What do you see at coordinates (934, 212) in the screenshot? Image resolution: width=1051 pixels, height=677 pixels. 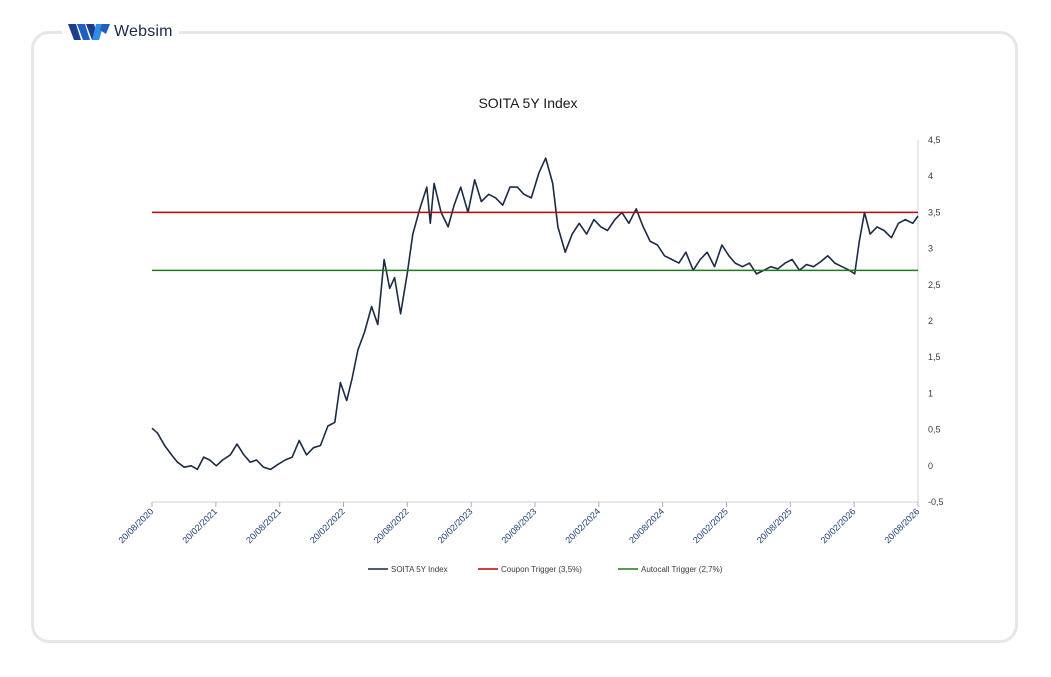 I see `y-tick-label: 3,5` at bounding box center [934, 212].